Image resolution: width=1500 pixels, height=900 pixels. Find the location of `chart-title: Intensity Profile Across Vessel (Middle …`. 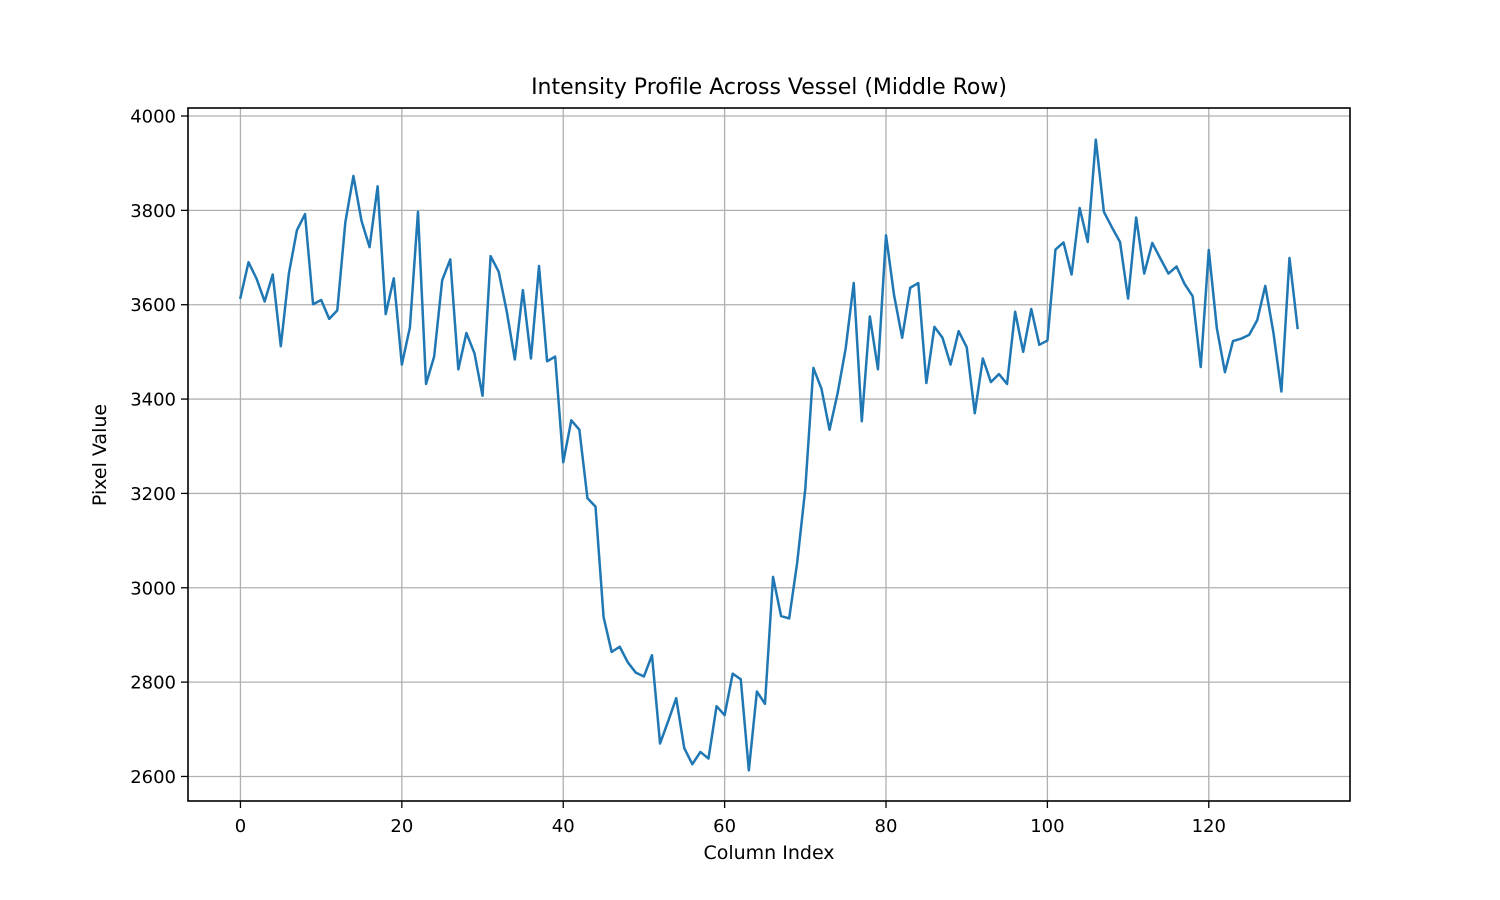

chart-title: Intensity Profile Across Vessel (Middle … is located at coordinates (769, 87).